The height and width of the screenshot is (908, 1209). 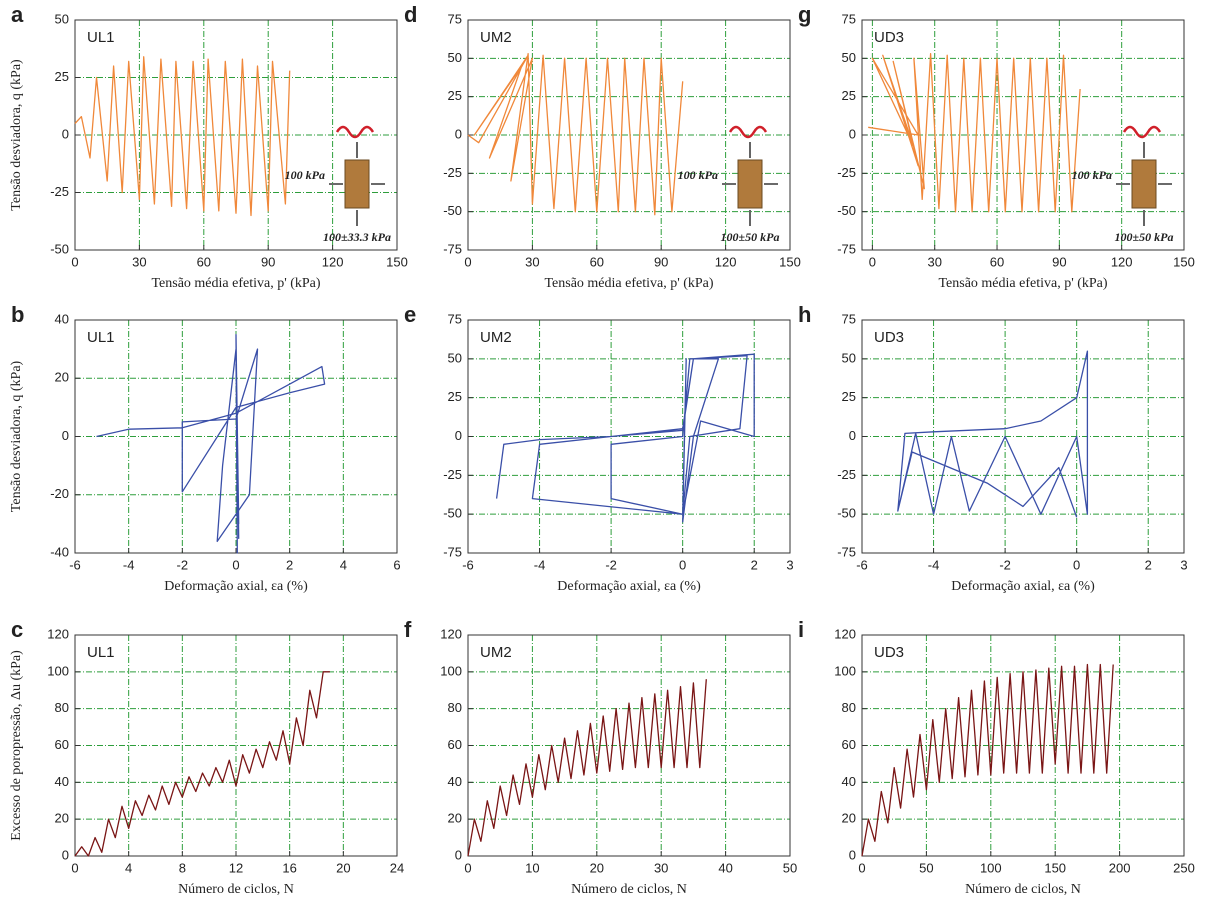 I want to click on y-axis-label: Tensão desviadora, q (kPa), so click(x=16, y=135).